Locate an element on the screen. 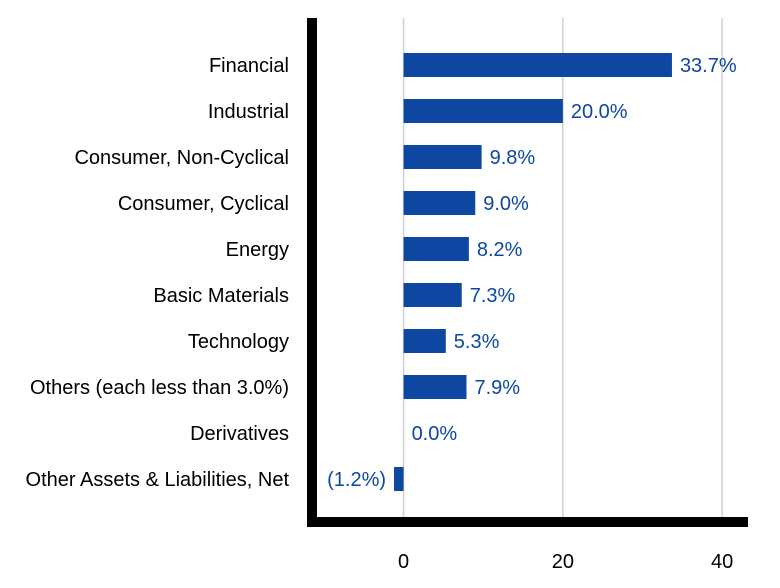 The height and width of the screenshot is (588, 780). data-label-others-each-less-than-3-0: 7.9% is located at coordinates (497, 388).